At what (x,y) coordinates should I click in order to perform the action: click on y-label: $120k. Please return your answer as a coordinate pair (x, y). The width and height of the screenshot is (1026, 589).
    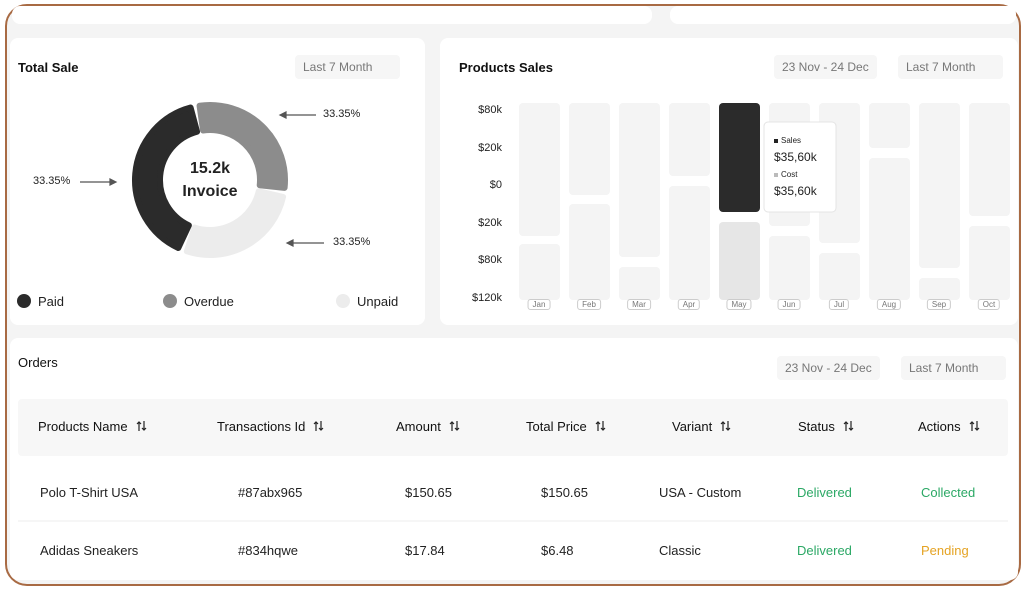
    Looking at the image, I should click on (487, 297).